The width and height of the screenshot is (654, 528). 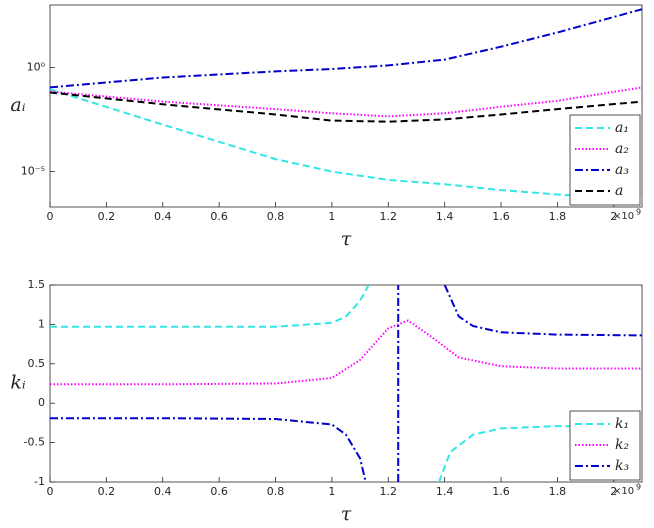 I want to click on legend-label: a₂, so click(x=622, y=149).